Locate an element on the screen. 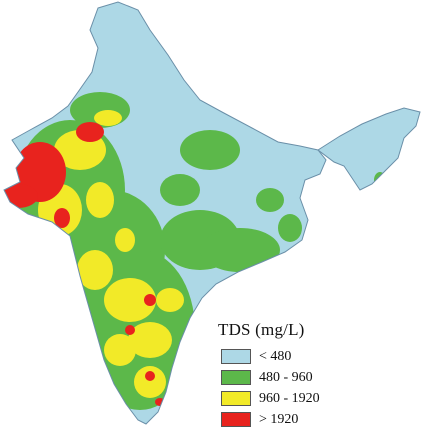 Image resolution: width=428 pixels, height=431 pixels. northeast-region is located at coordinates (369, 149).